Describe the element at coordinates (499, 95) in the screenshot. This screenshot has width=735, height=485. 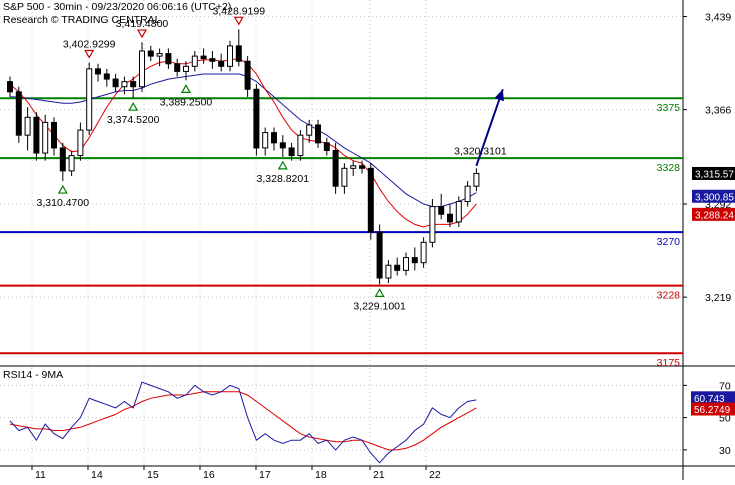
I see `forecast-arrow-head` at that location.